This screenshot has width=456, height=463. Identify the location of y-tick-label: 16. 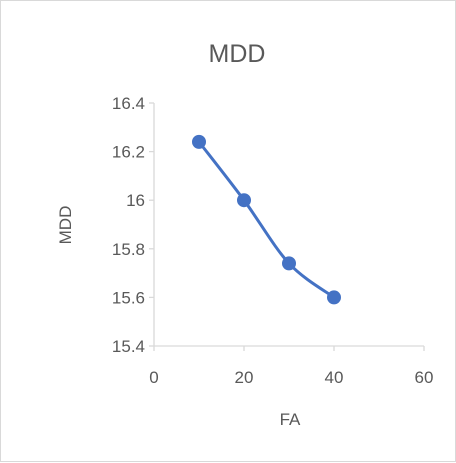
(135, 200).